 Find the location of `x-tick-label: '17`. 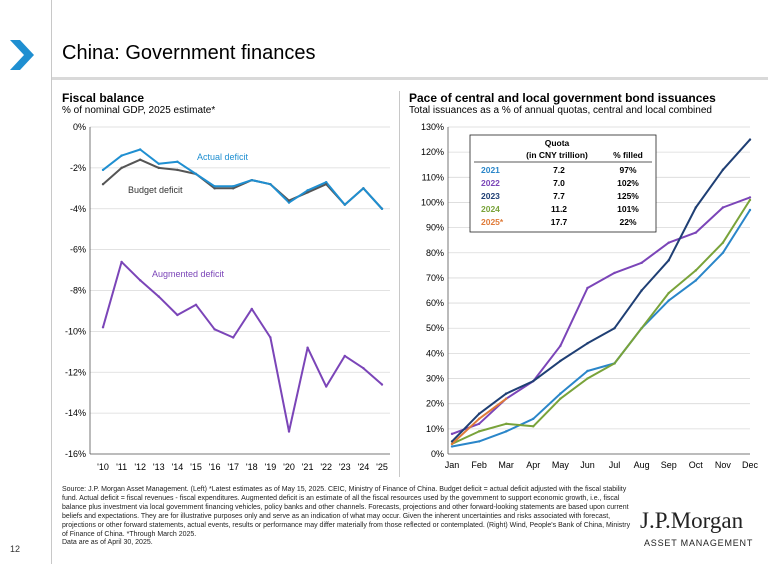

x-tick-label: '17 is located at coordinates (233, 467).